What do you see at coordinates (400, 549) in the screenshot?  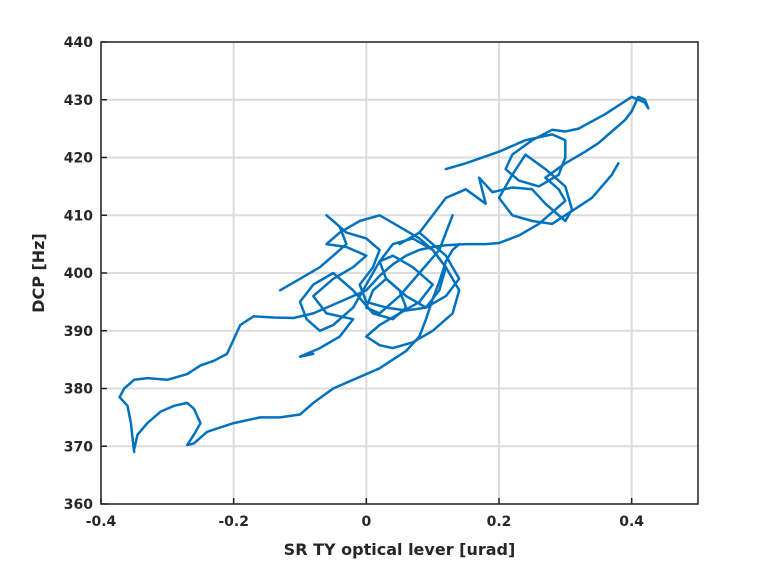 I see `x-axis-label: SR TY optical lever [urad]` at bounding box center [400, 549].